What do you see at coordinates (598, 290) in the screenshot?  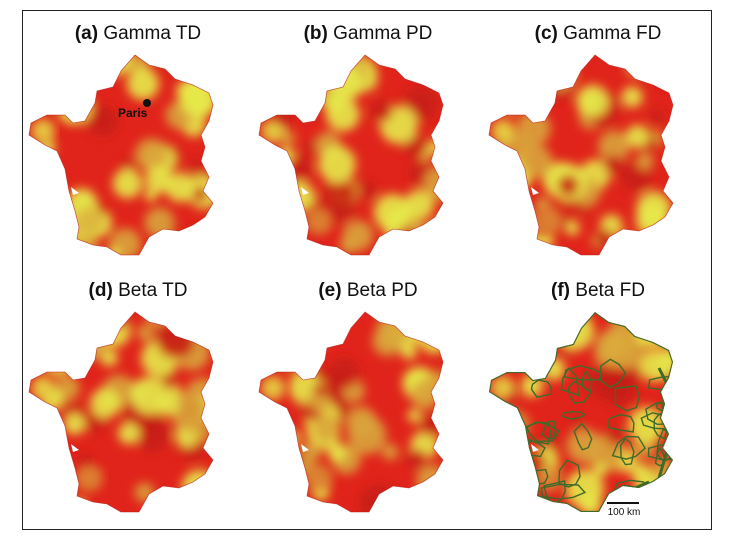 I see `panel-title: (f) Beta FD` at bounding box center [598, 290].